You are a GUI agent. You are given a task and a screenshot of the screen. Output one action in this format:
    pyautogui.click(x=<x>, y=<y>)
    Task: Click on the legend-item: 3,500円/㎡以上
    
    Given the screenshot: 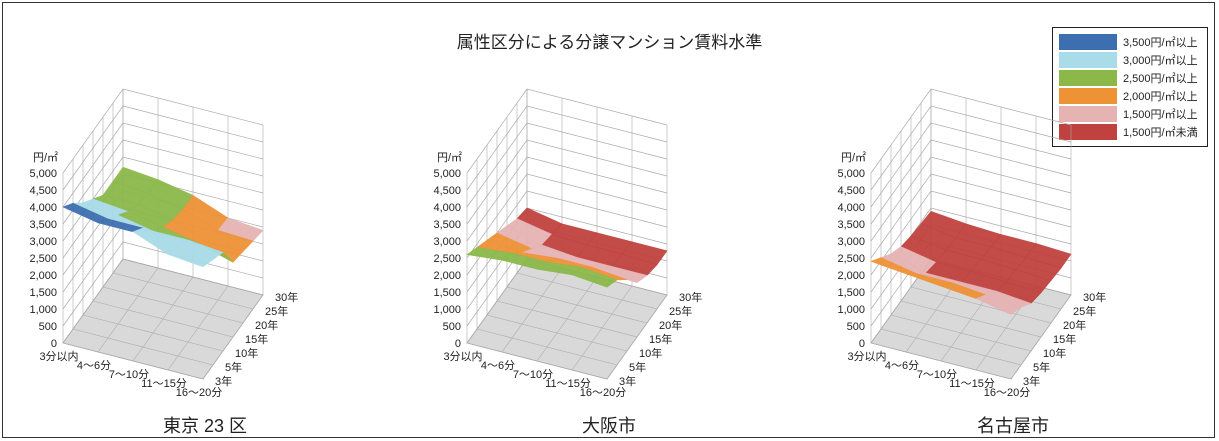 What is the action you would take?
    pyautogui.click(x=1130, y=42)
    